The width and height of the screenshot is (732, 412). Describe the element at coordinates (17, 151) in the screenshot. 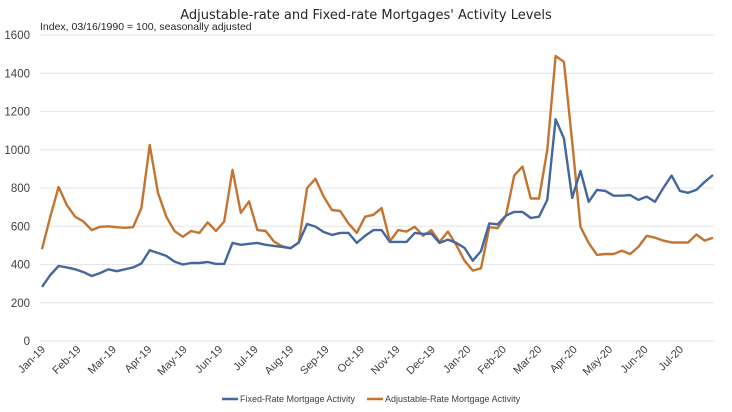

I see `y-tick-label: 1000` at that location.